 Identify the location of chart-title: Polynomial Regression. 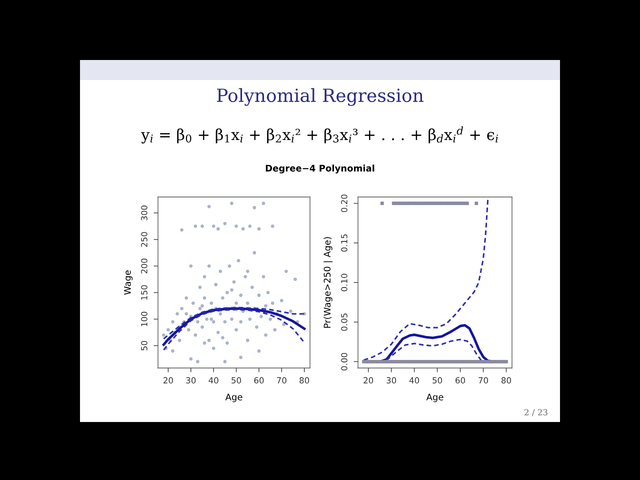
(320, 97).